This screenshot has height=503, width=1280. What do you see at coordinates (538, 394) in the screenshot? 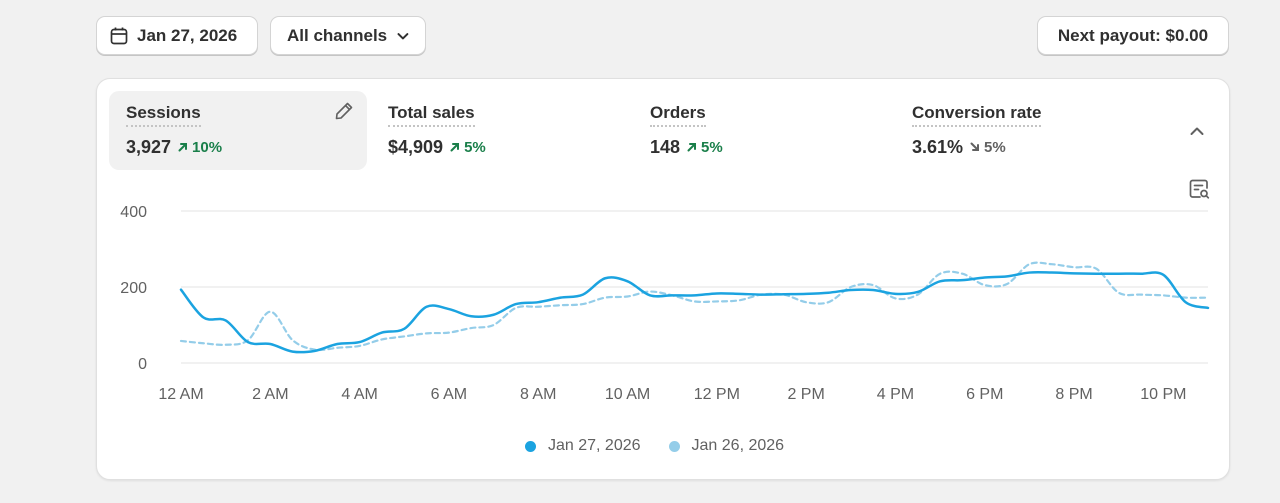
I see `x-tick-label: 8 AM` at bounding box center [538, 394].